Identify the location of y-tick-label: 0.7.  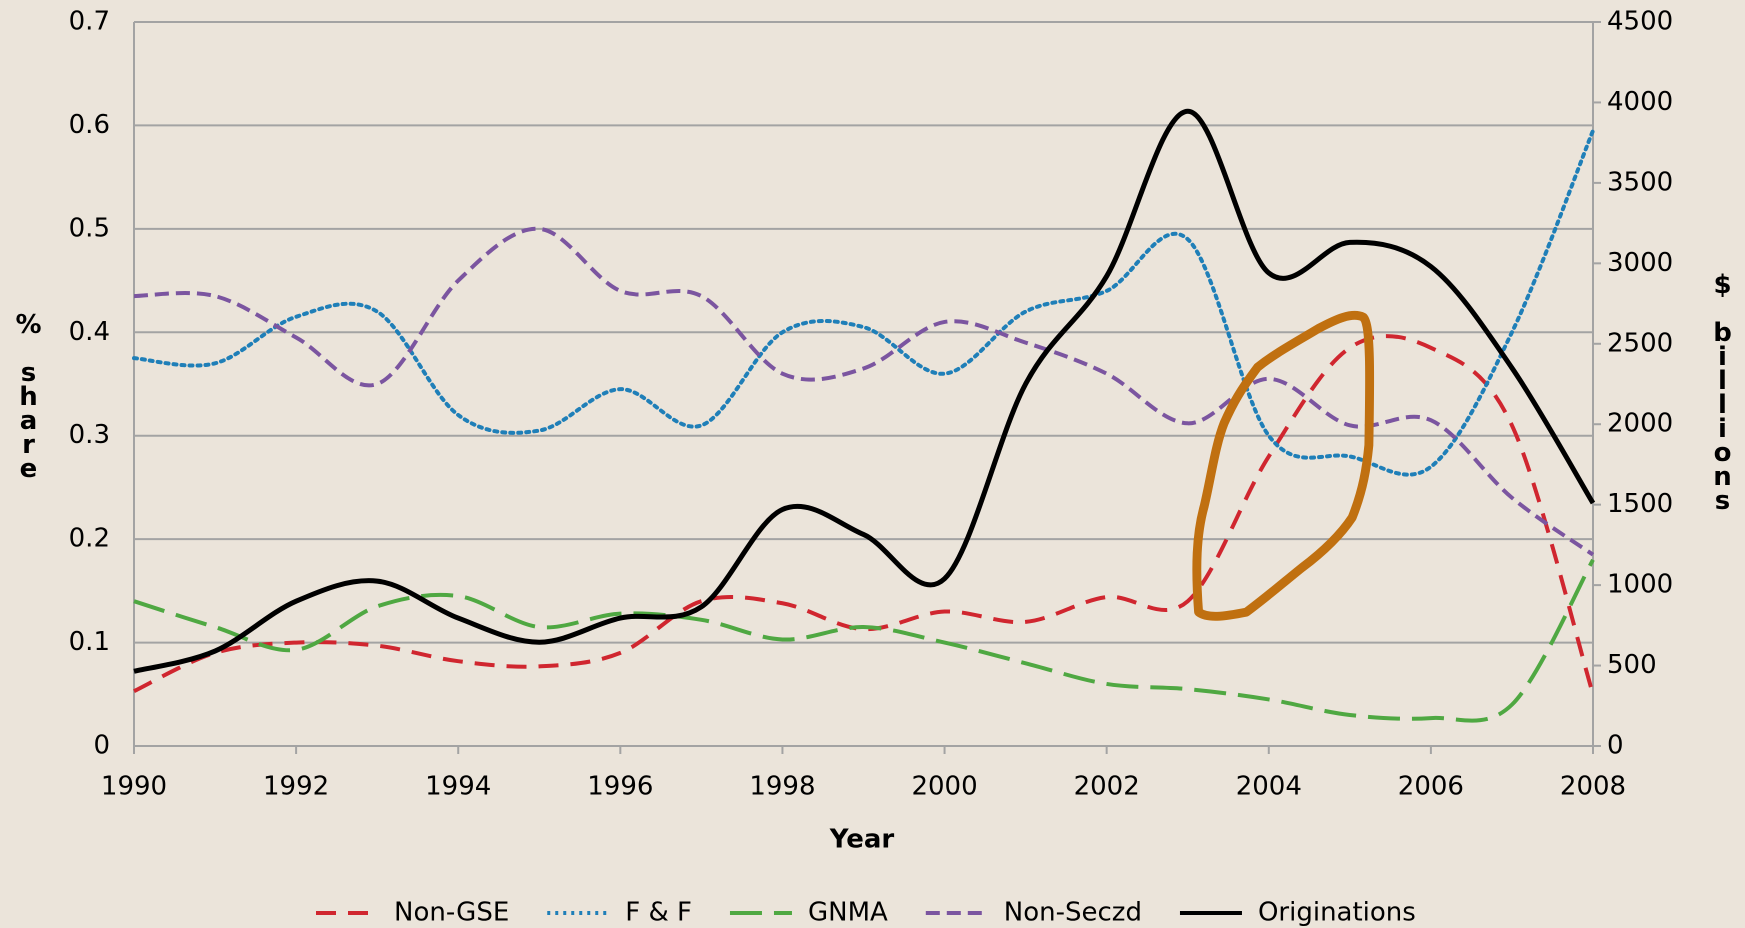
(89, 22).